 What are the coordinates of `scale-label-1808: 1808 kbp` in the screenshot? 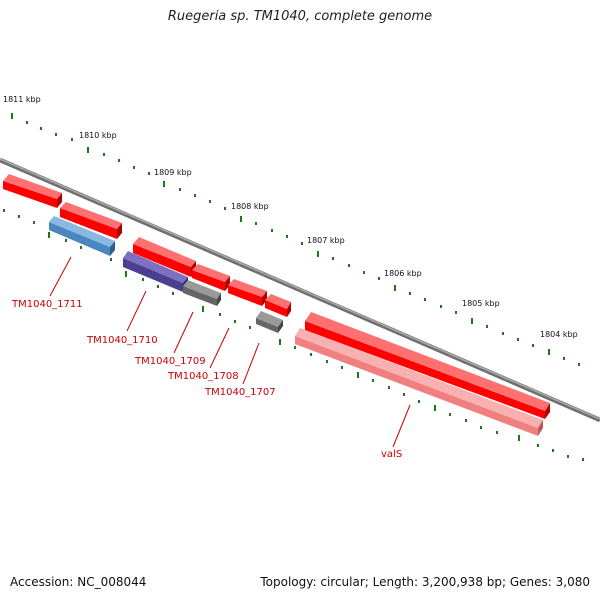 It's located at (250, 206).